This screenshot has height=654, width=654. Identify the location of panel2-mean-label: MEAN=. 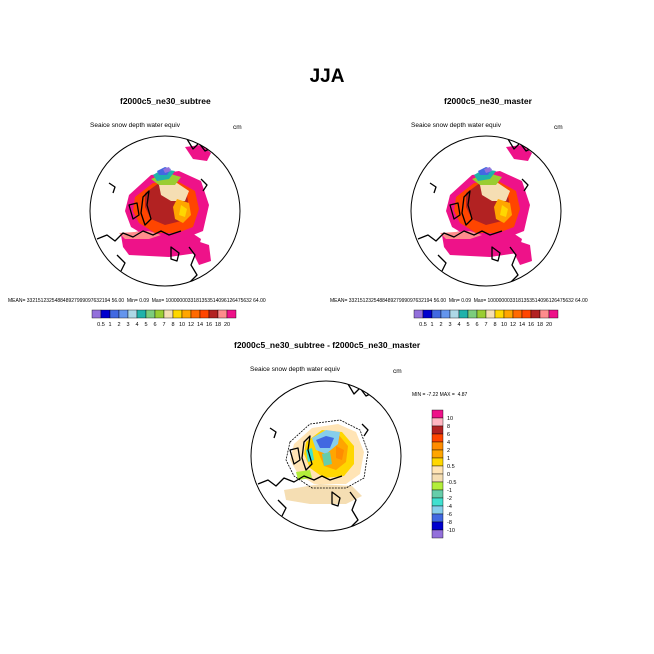
(339, 301).